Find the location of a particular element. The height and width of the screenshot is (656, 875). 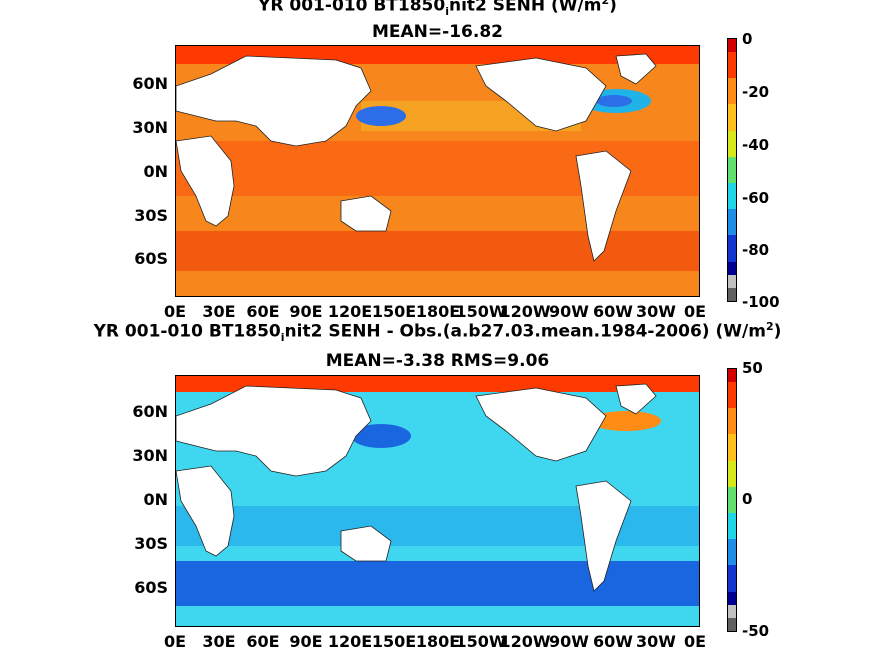

panel2-colorbar-label: -50 is located at coordinates (756, 631).